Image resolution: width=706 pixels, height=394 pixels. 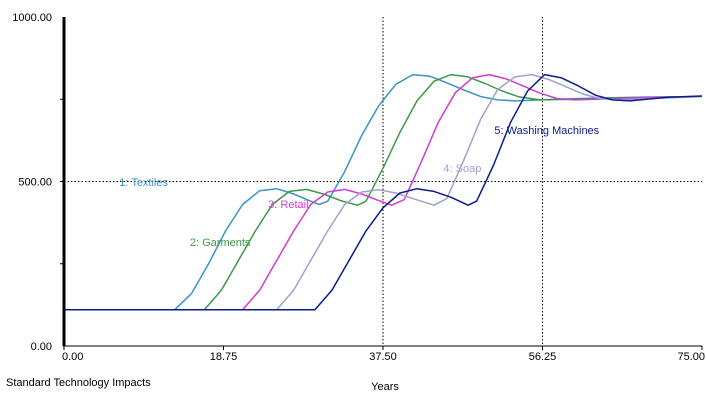 What do you see at coordinates (288, 205) in the screenshot?
I see `series-label-3: 3: Retail` at bounding box center [288, 205].